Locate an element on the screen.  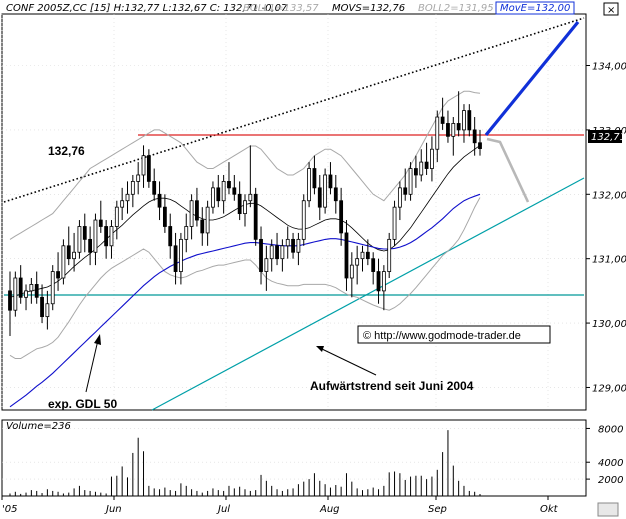
volume-axis-labels: 8000 4000 2000 is located at coordinates (312, 455).